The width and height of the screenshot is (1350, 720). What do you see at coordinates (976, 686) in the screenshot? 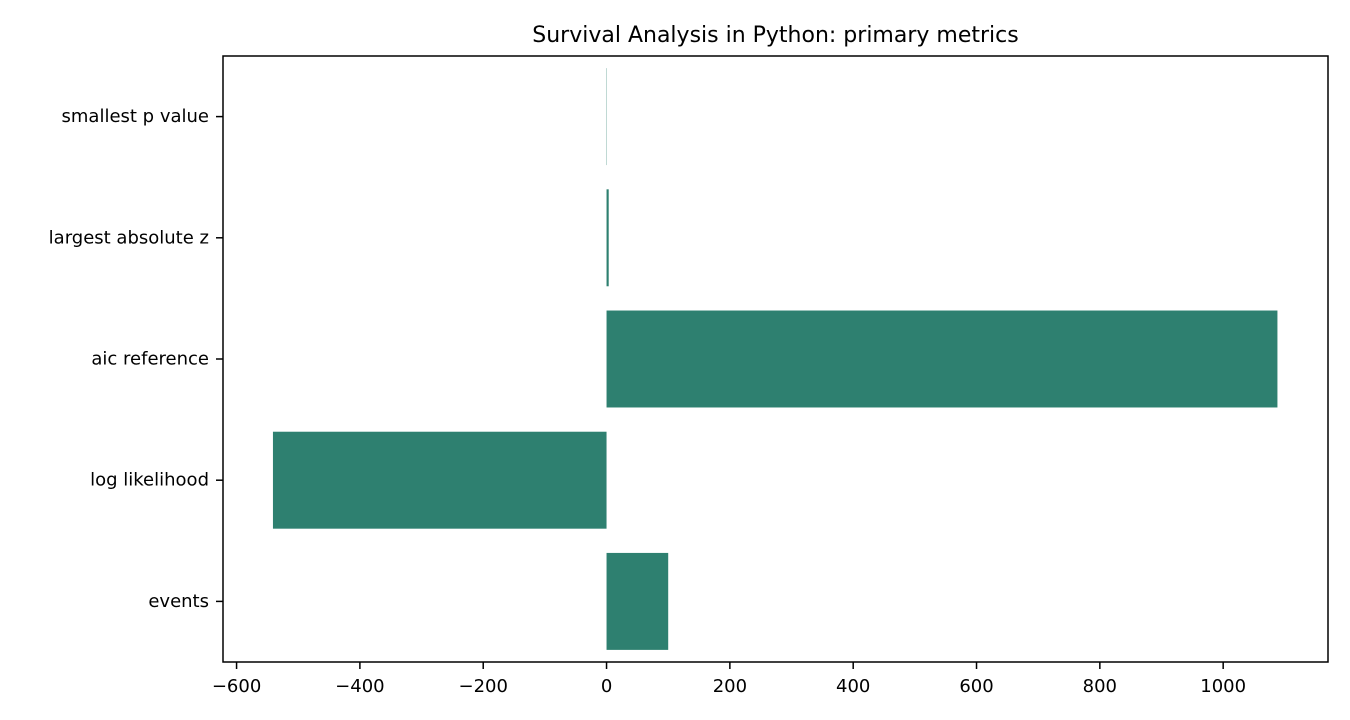
I see `x-tick-label: 600` at bounding box center [976, 686].